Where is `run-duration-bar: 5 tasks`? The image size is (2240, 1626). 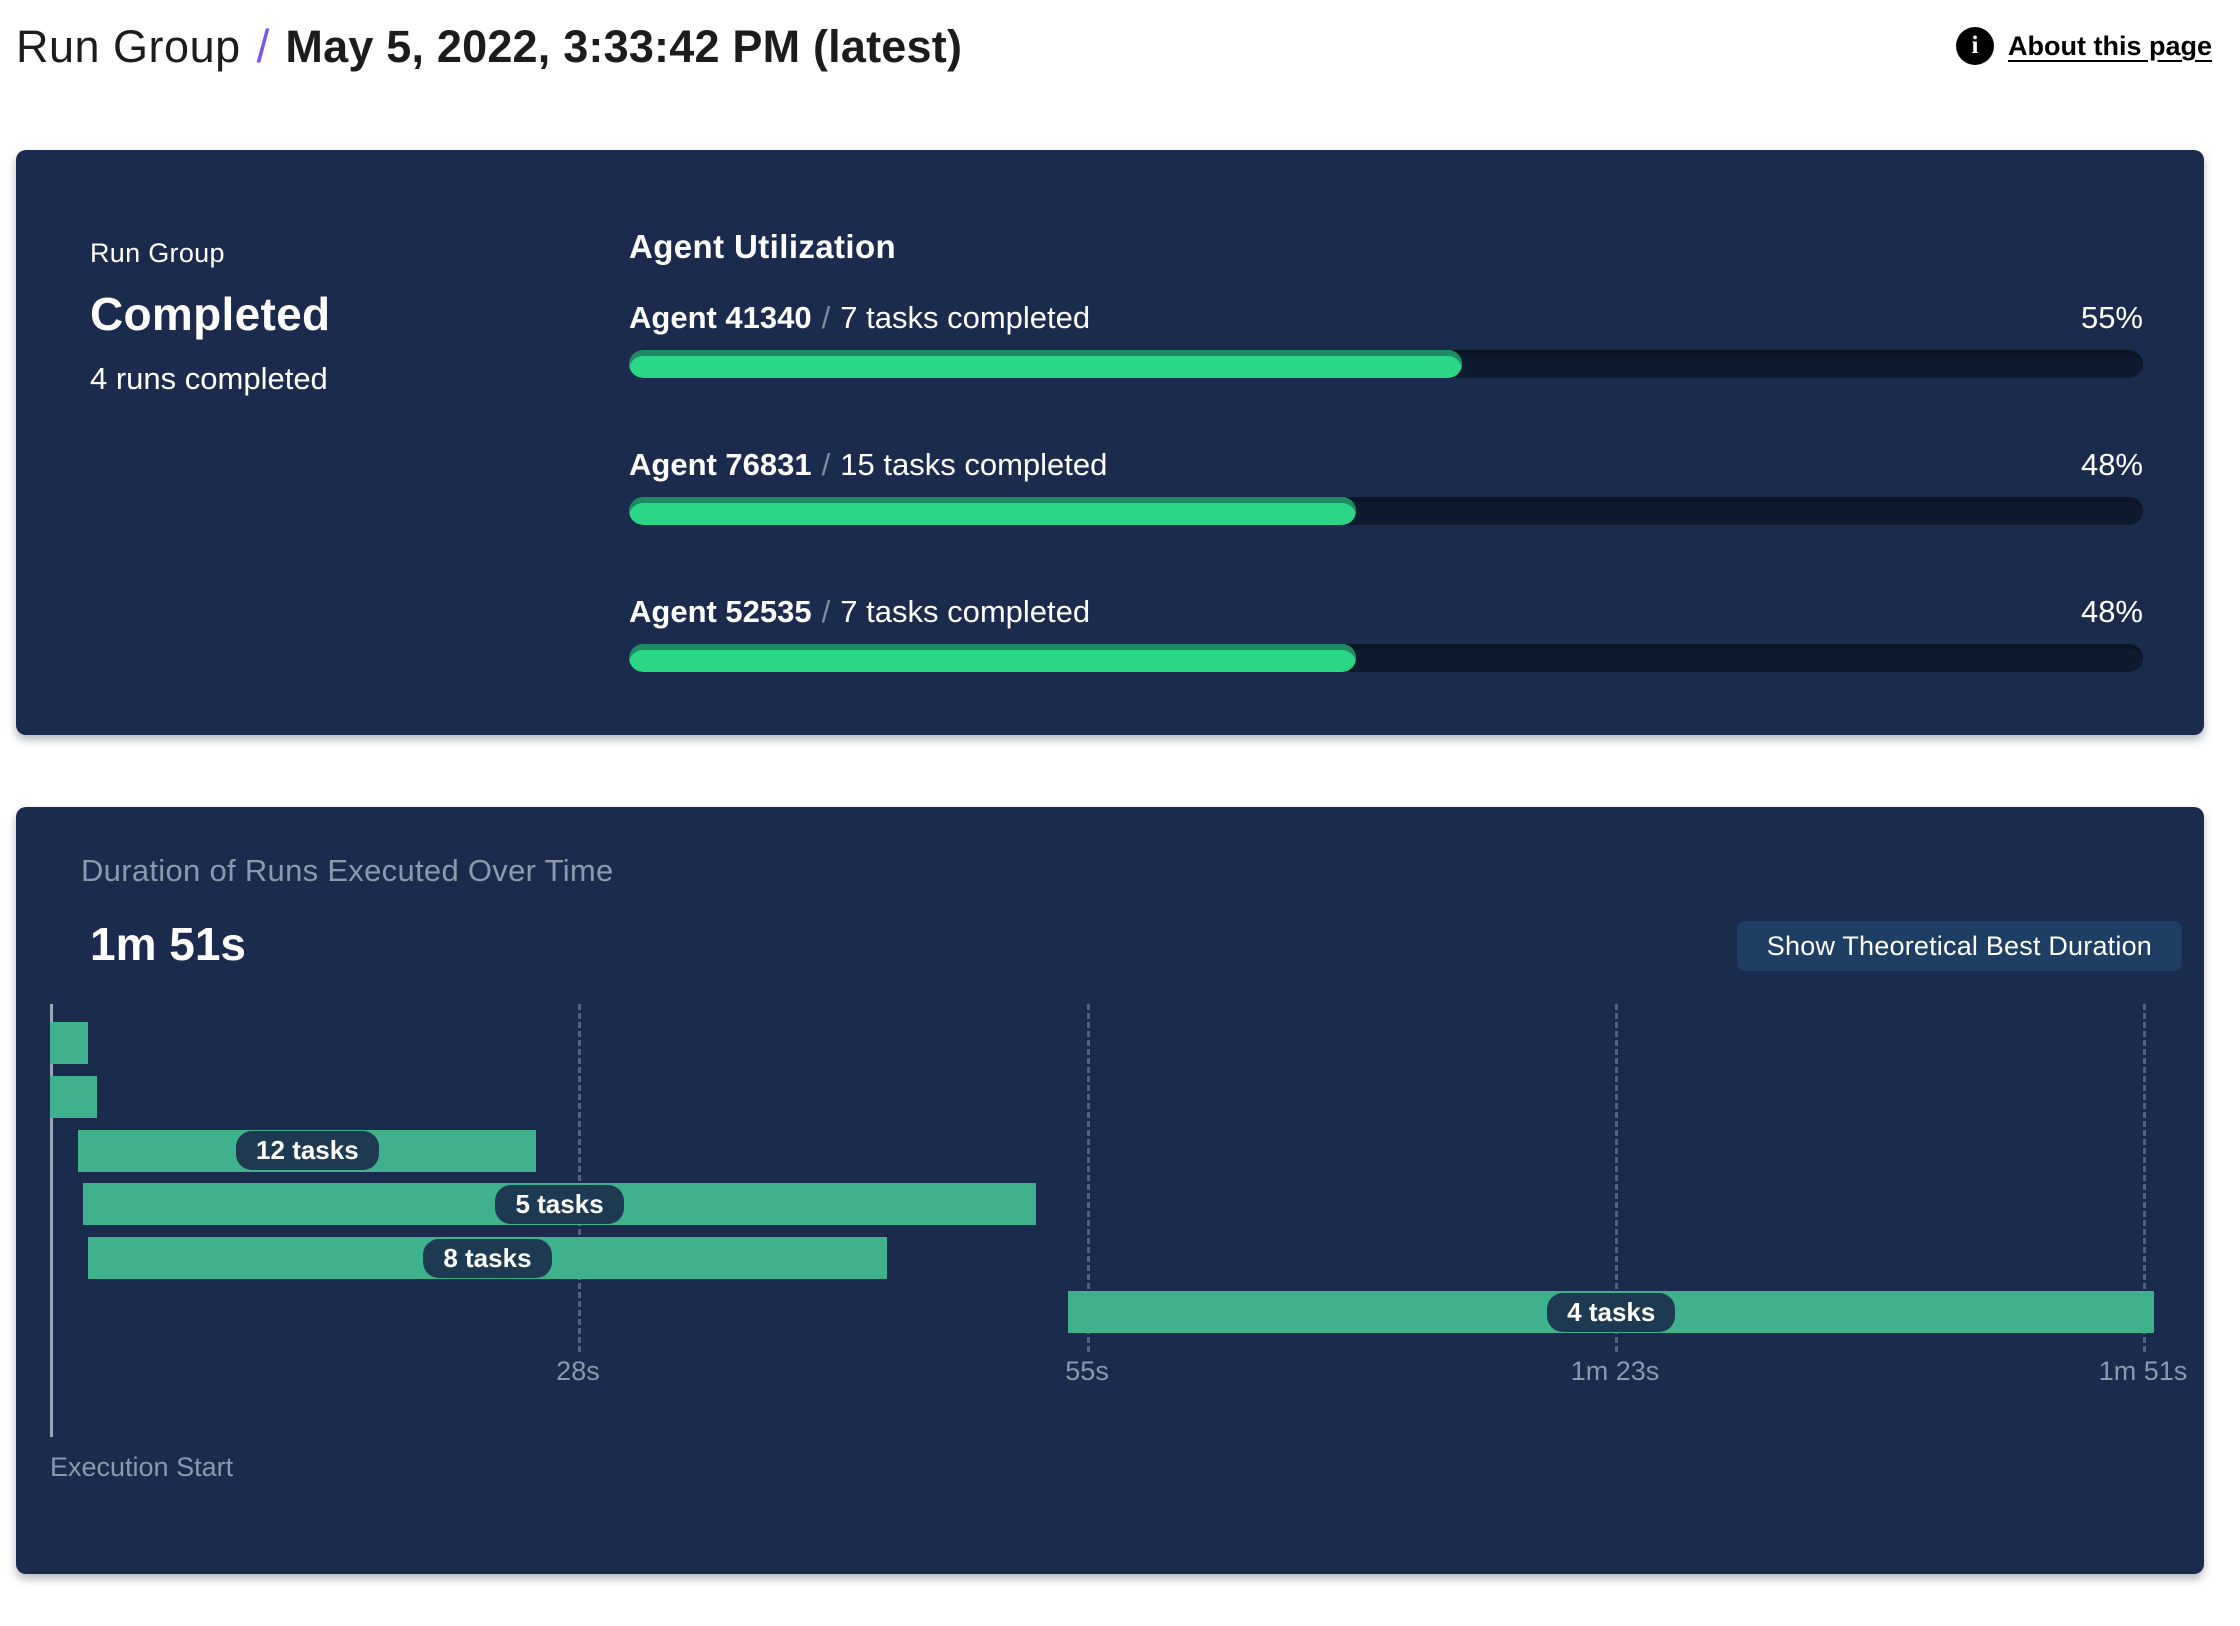
run-duration-bar: 5 tasks is located at coordinates (559, 1204).